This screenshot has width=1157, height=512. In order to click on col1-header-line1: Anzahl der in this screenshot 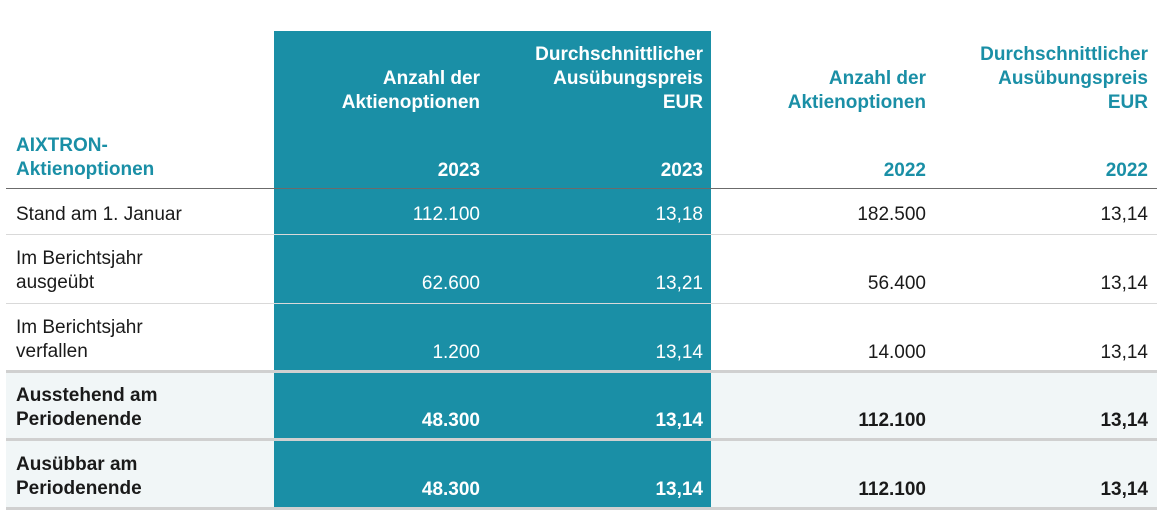, I will do `click(431, 78)`.